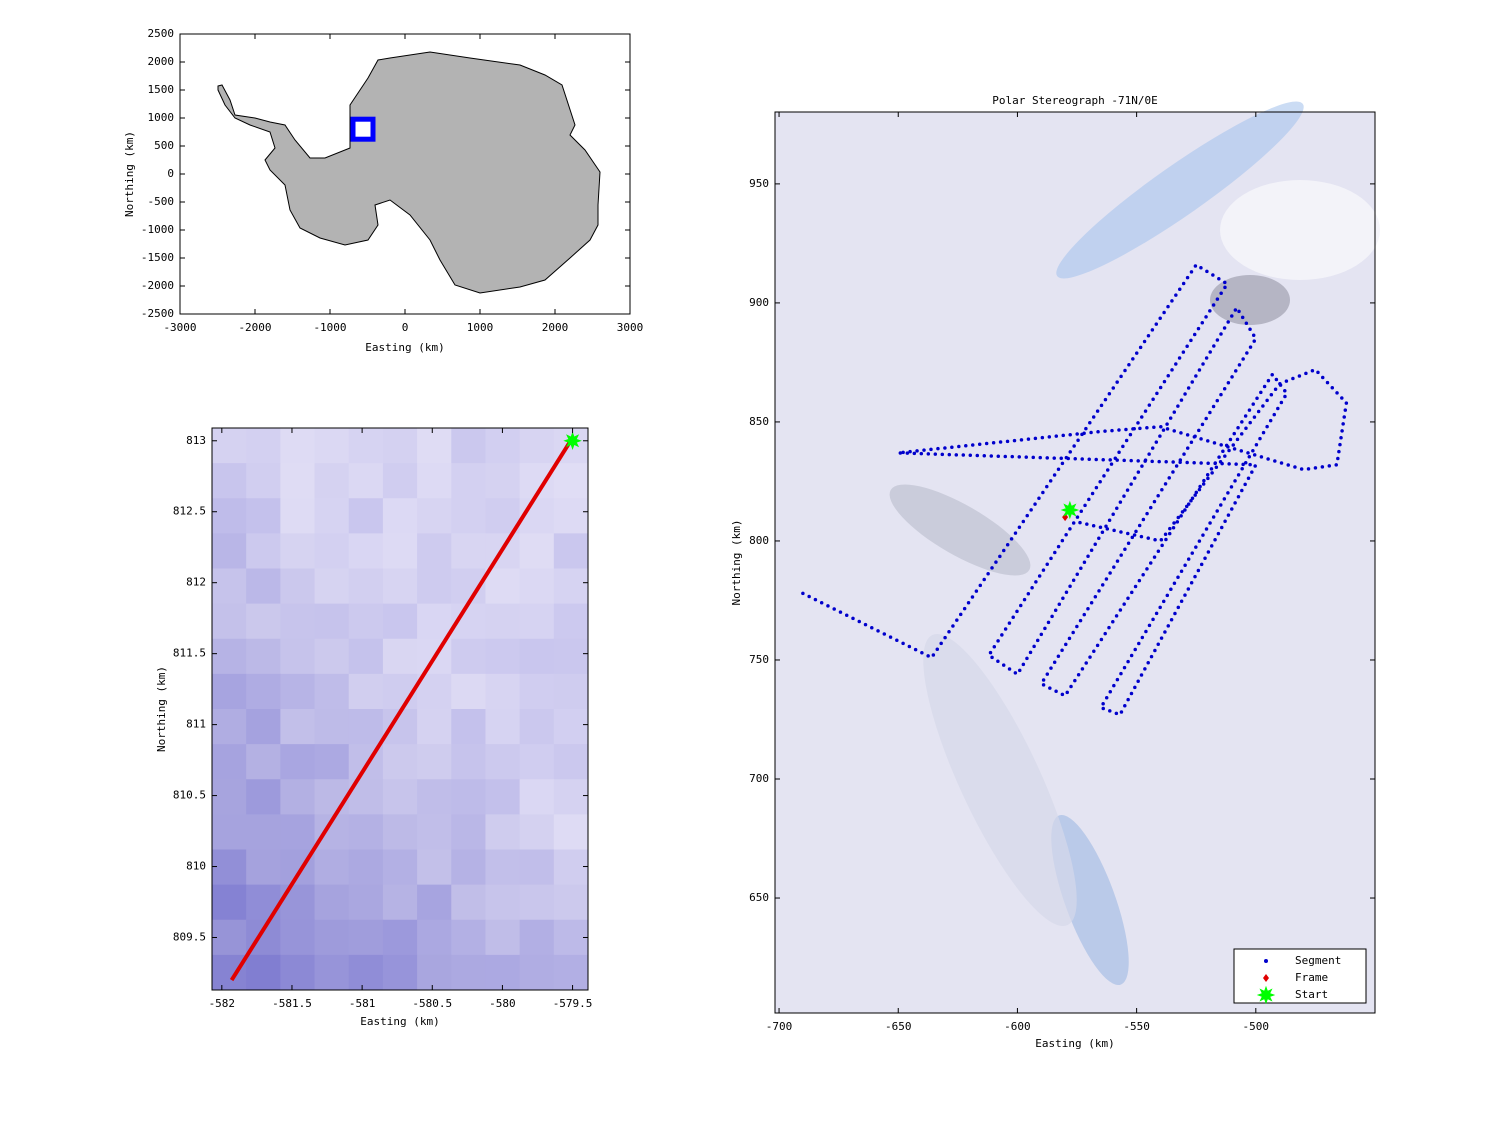  What do you see at coordinates (157, 257) in the screenshot?
I see `y-tick-label: -1500` at bounding box center [157, 257].